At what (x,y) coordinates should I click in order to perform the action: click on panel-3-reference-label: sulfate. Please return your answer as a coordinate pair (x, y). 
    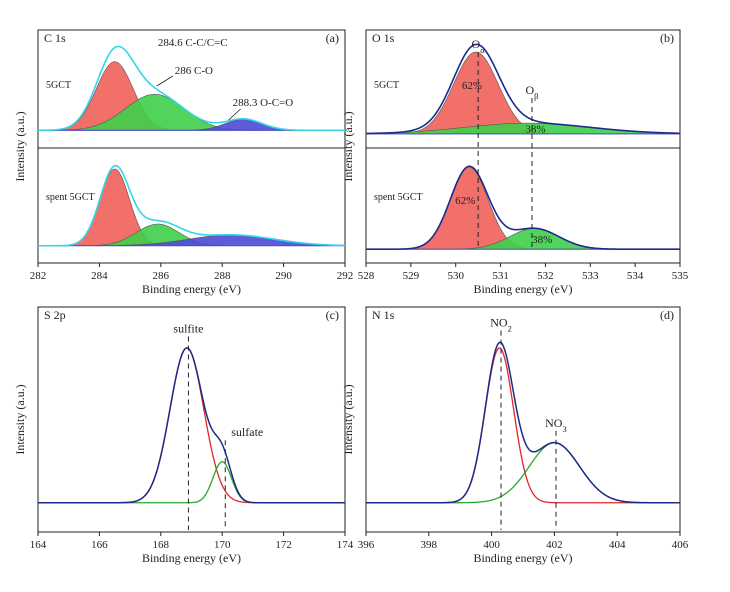
    Looking at the image, I should click on (247, 432).